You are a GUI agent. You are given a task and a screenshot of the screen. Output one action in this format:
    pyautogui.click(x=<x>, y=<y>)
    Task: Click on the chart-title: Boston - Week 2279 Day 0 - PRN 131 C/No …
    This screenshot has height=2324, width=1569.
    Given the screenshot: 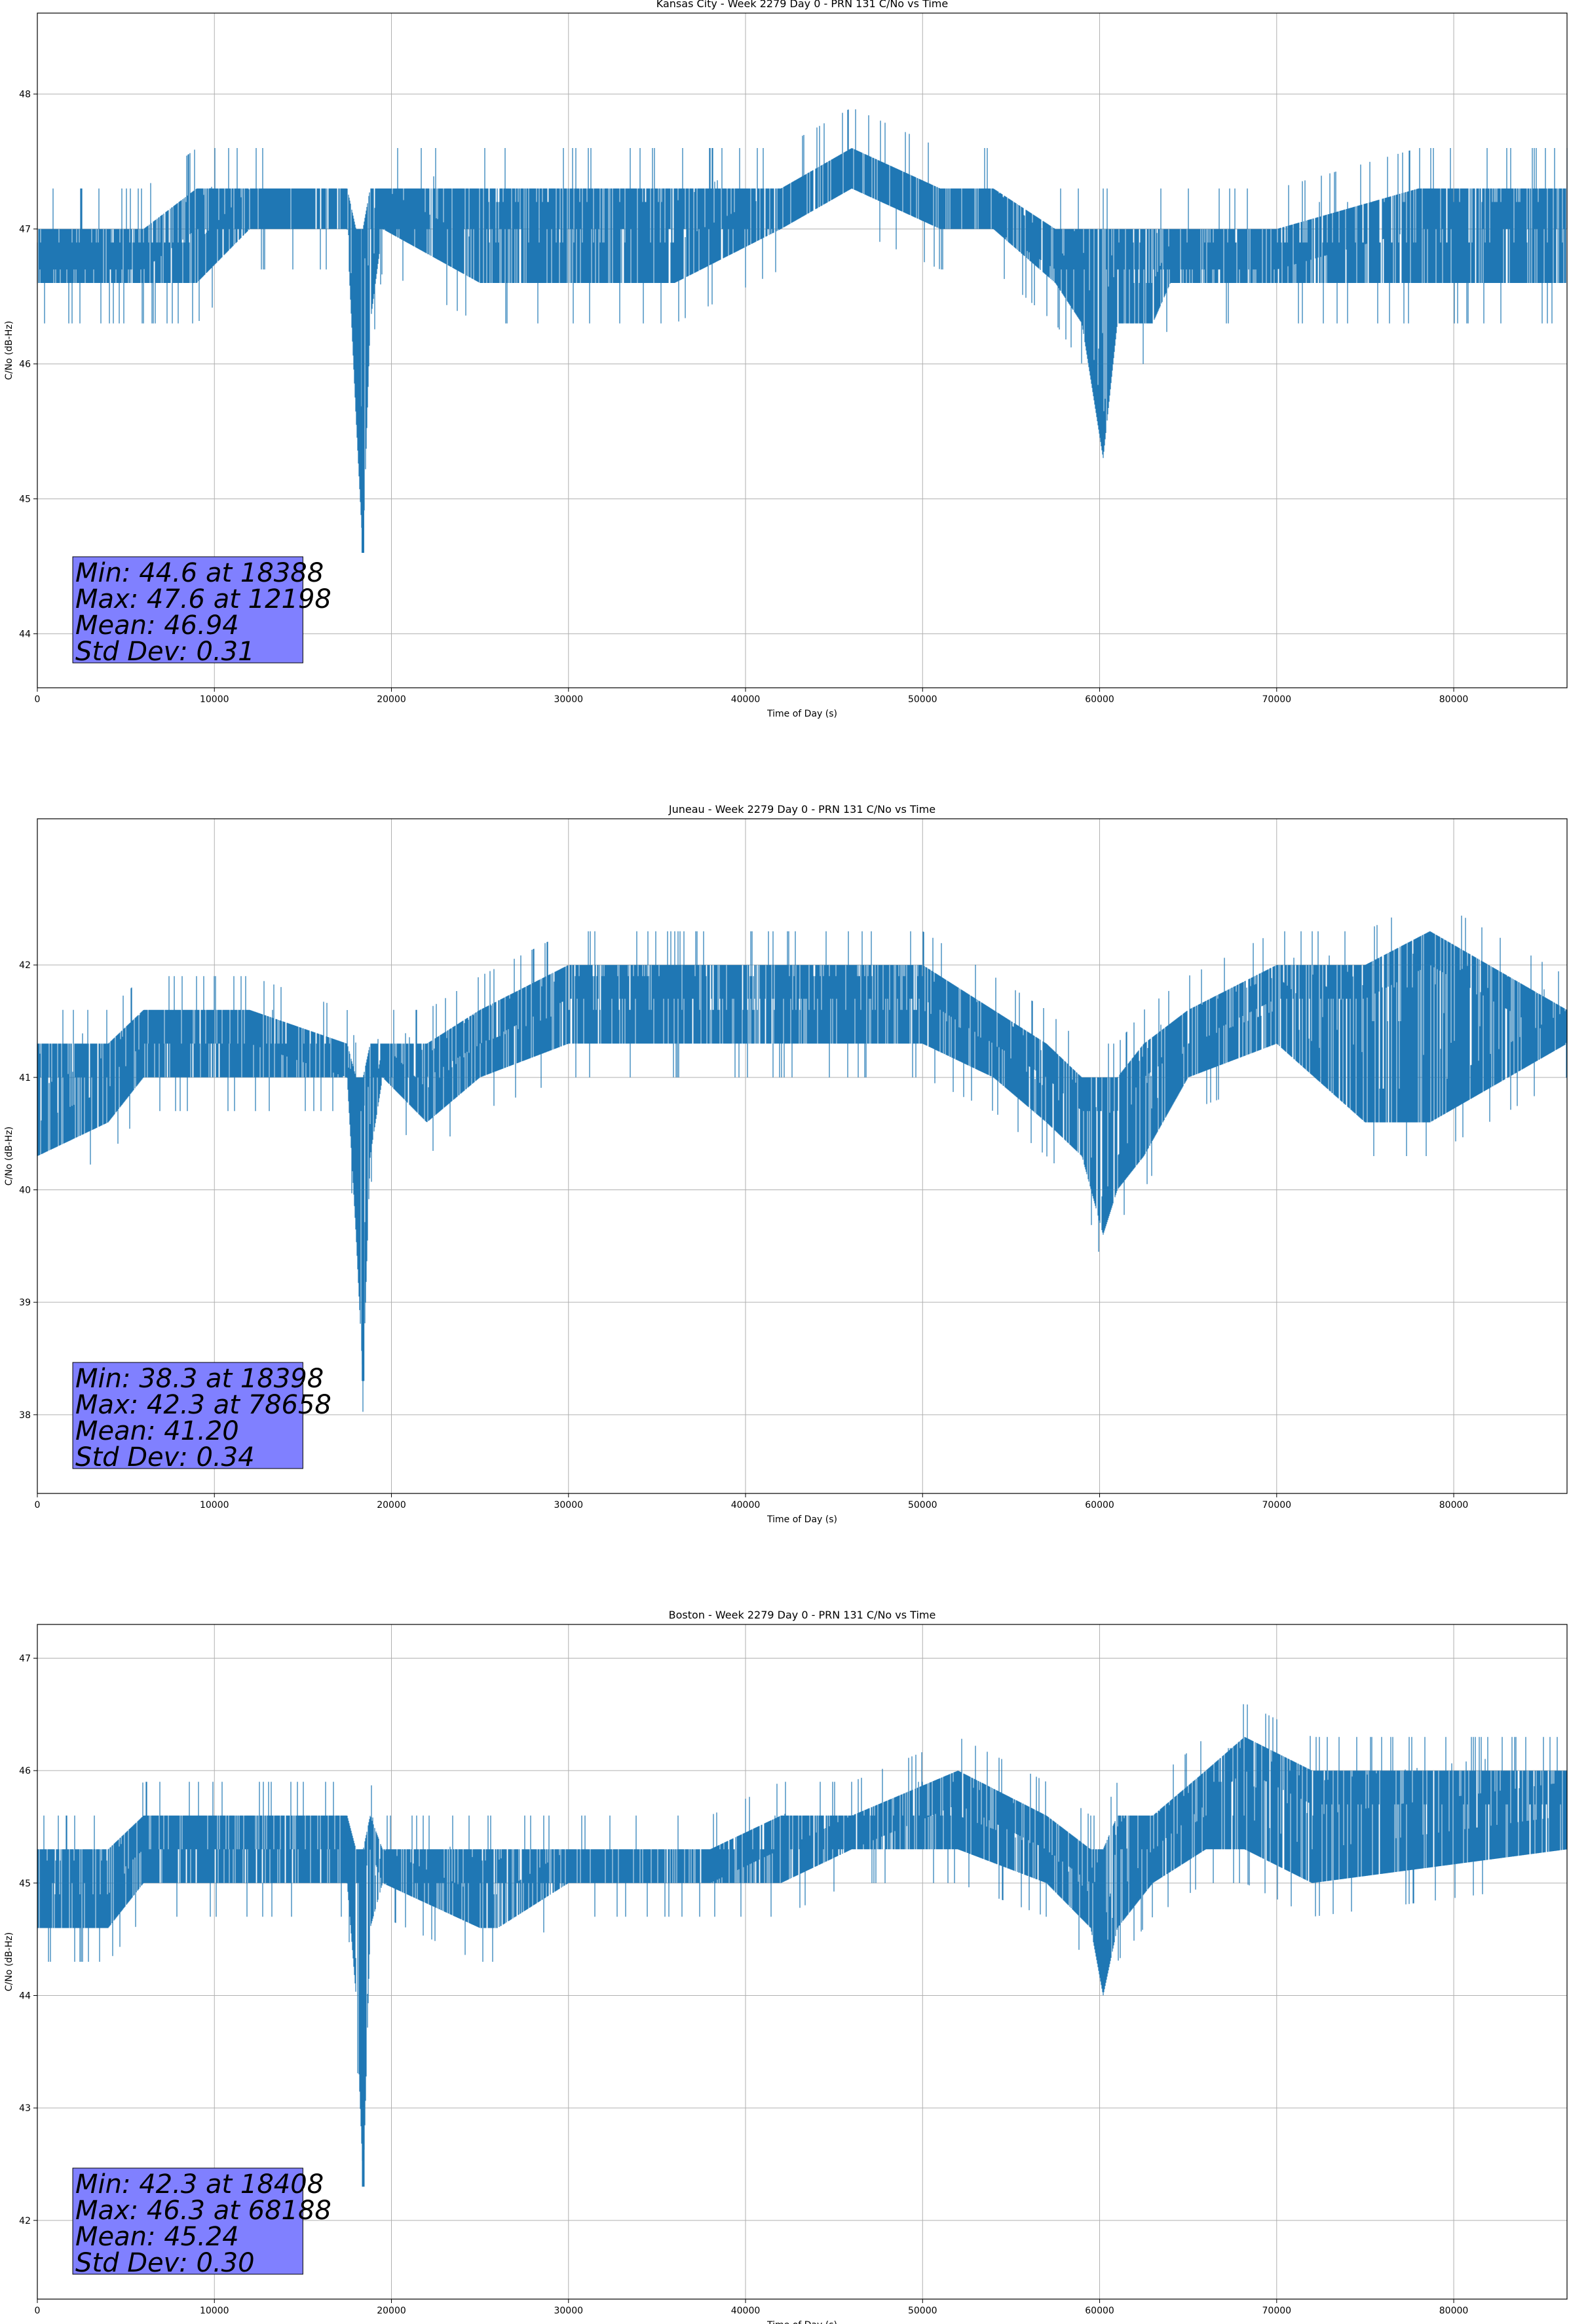 What is the action you would take?
    pyautogui.click(x=802, y=1615)
    